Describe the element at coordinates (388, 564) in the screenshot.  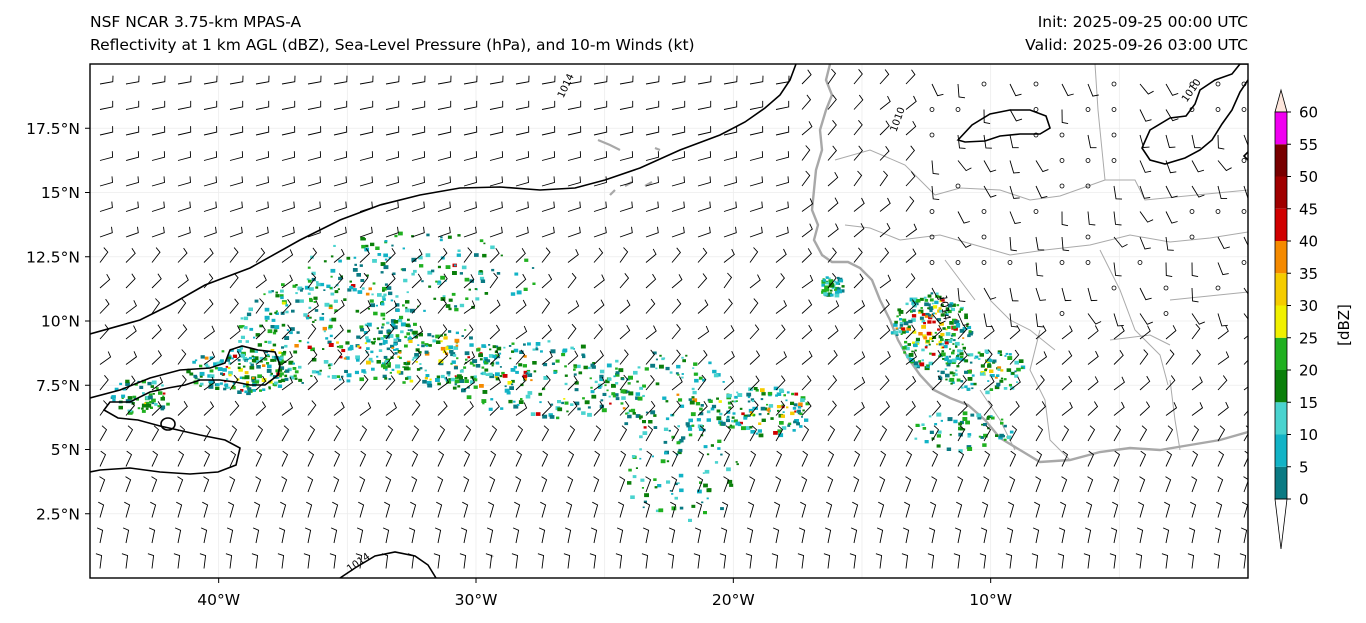
I see `isobar-1014-south` at that location.